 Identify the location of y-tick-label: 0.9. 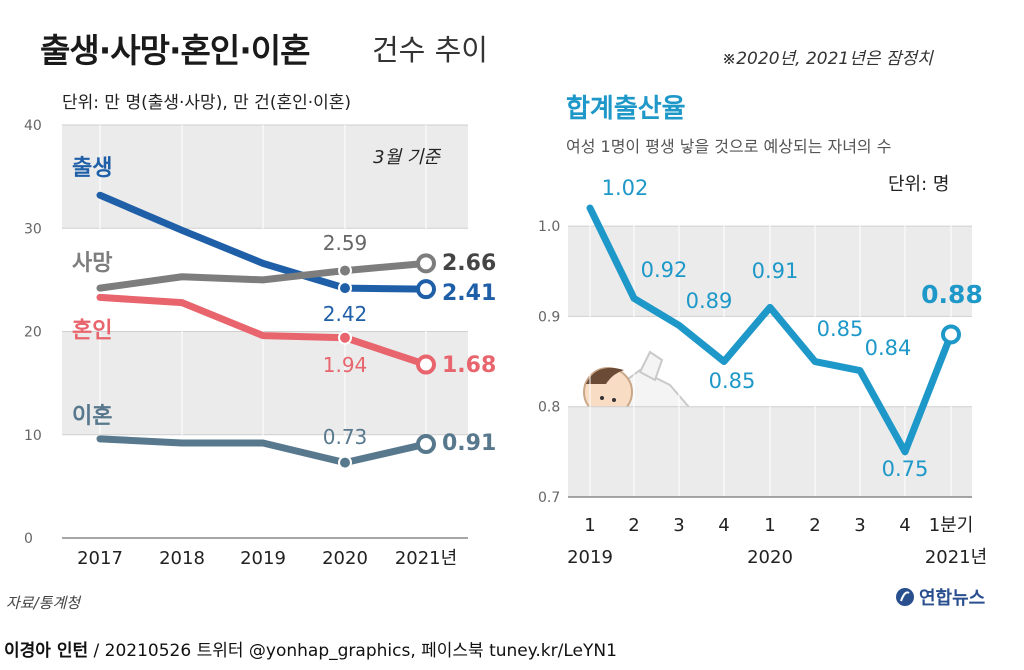
(549, 317).